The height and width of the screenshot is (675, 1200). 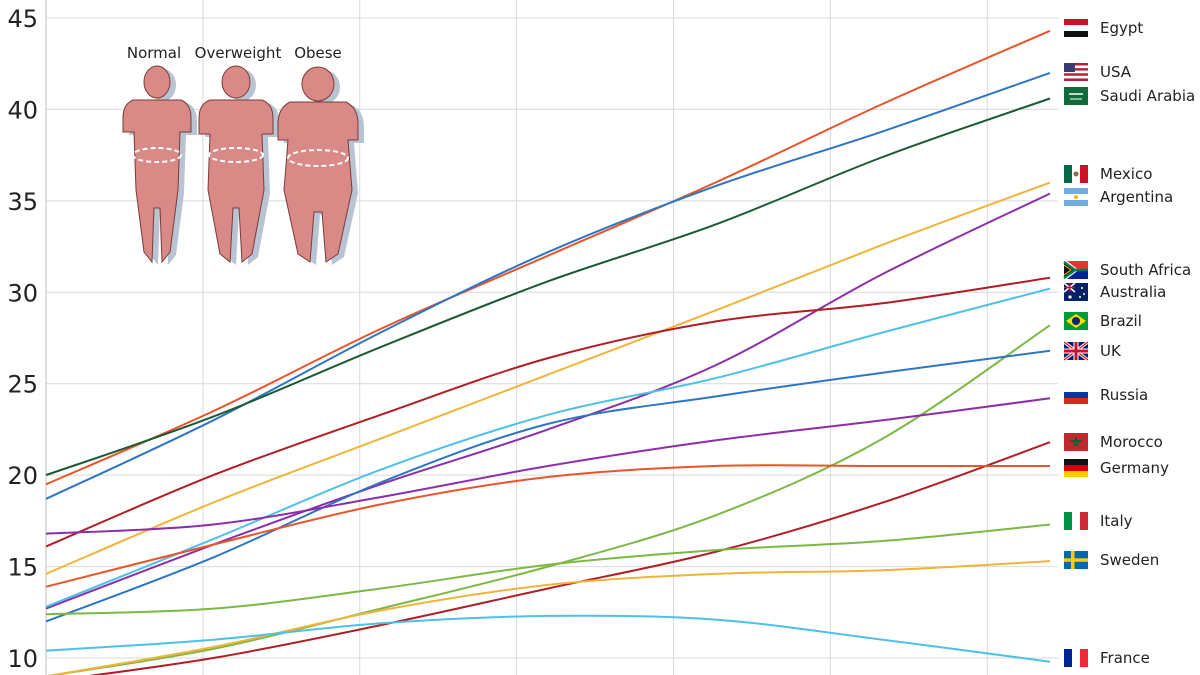 I want to click on legend-label: Italy, so click(x=1116, y=521).